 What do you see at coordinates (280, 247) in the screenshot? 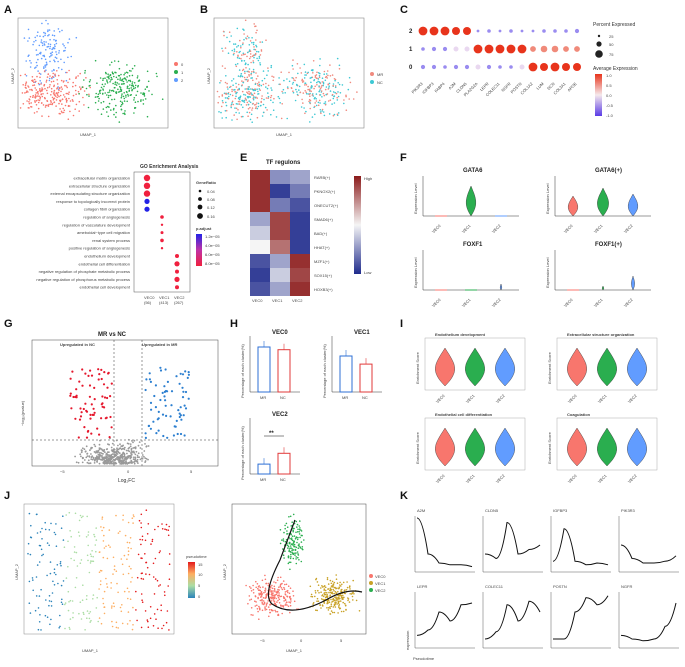
I see `heatmap-cell` at bounding box center [280, 247].